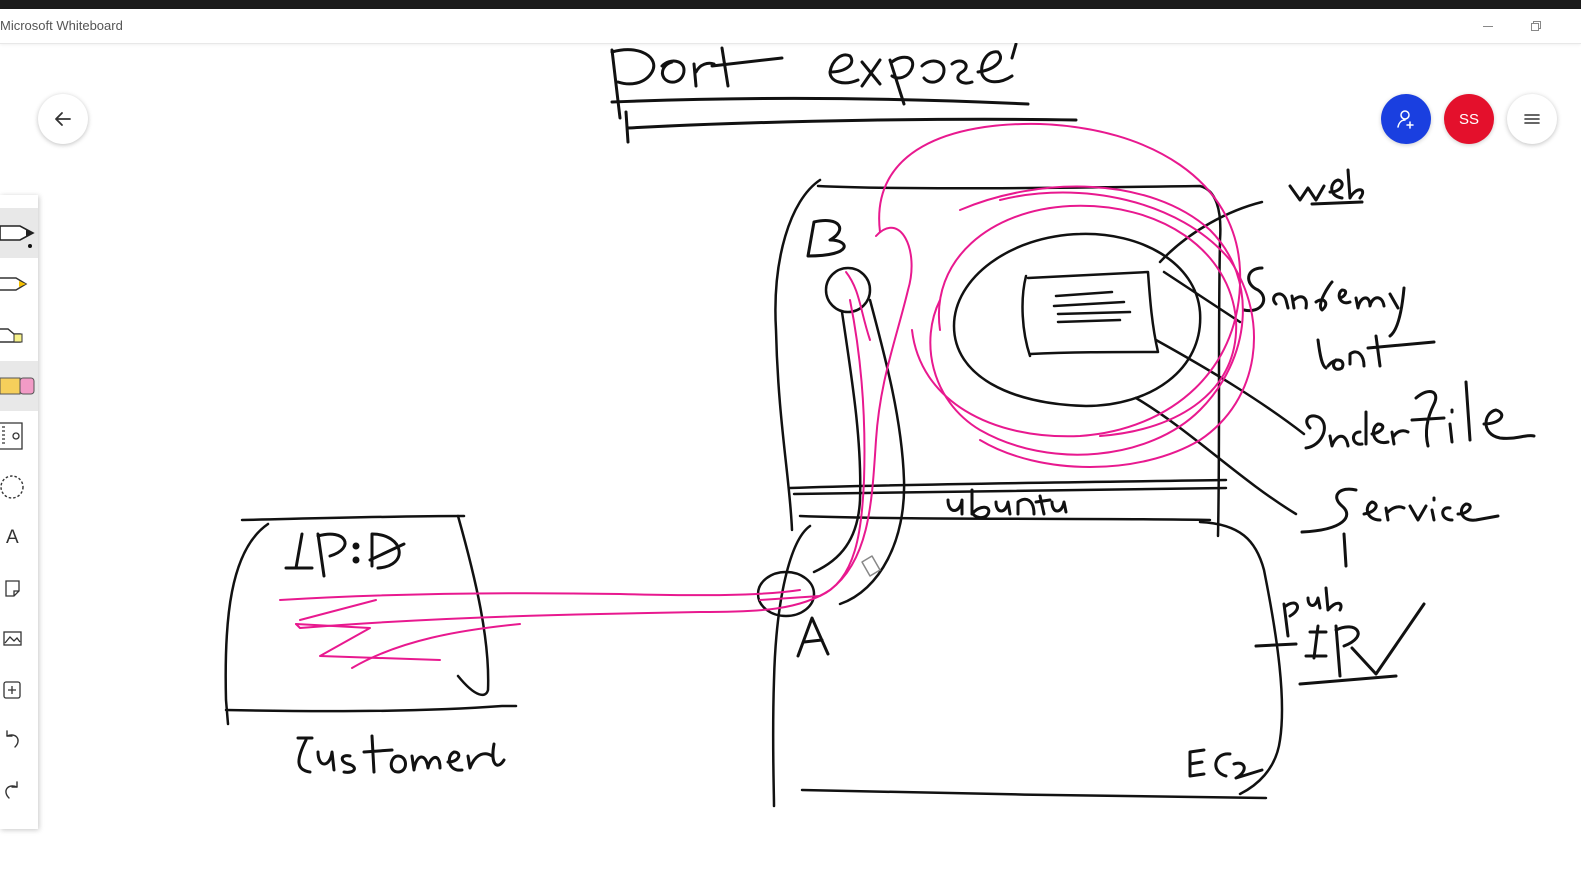 The width and height of the screenshot is (1581, 877). I want to click on image-tool, so click(19, 639).